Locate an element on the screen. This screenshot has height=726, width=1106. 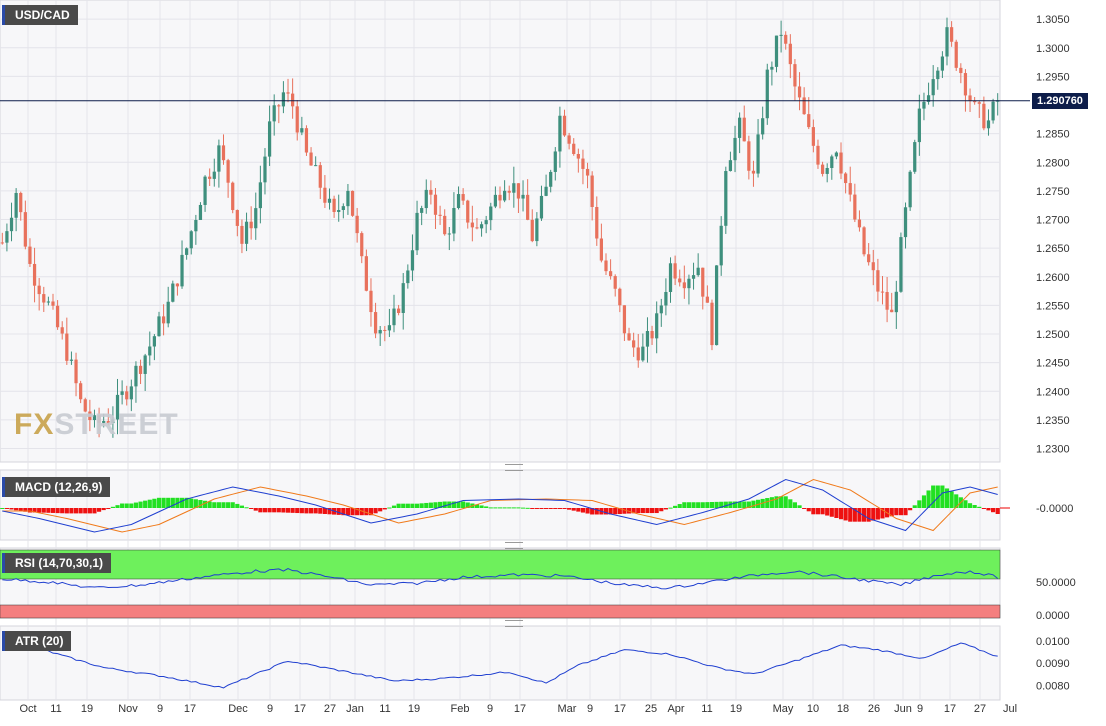
macd-indicator-tag: MACD (12,26,9) is located at coordinates (56, 487).